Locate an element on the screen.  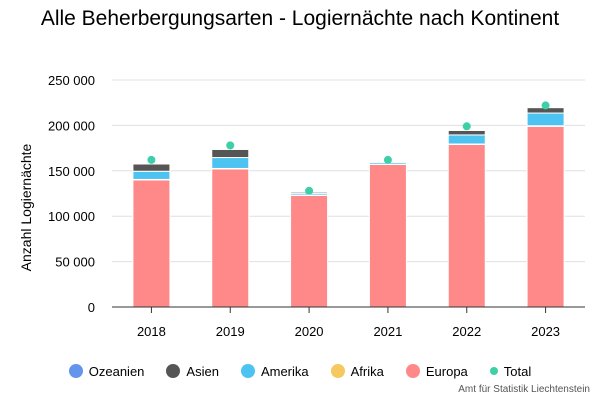
y-tick-label: 100 000 is located at coordinates (71, 216).